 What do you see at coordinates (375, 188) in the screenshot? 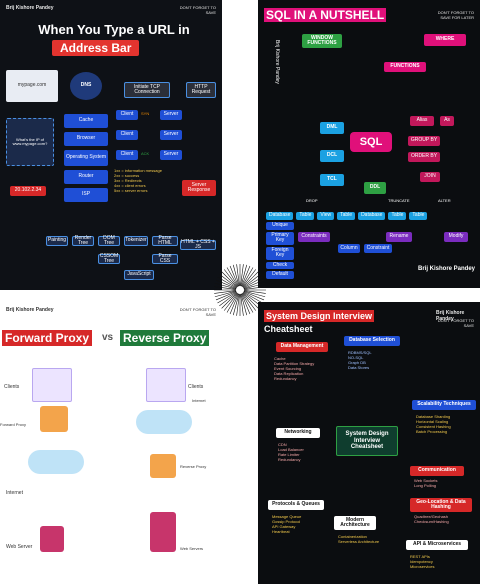
I see `ddl-node: DDL` at bounding box center [375, 188].